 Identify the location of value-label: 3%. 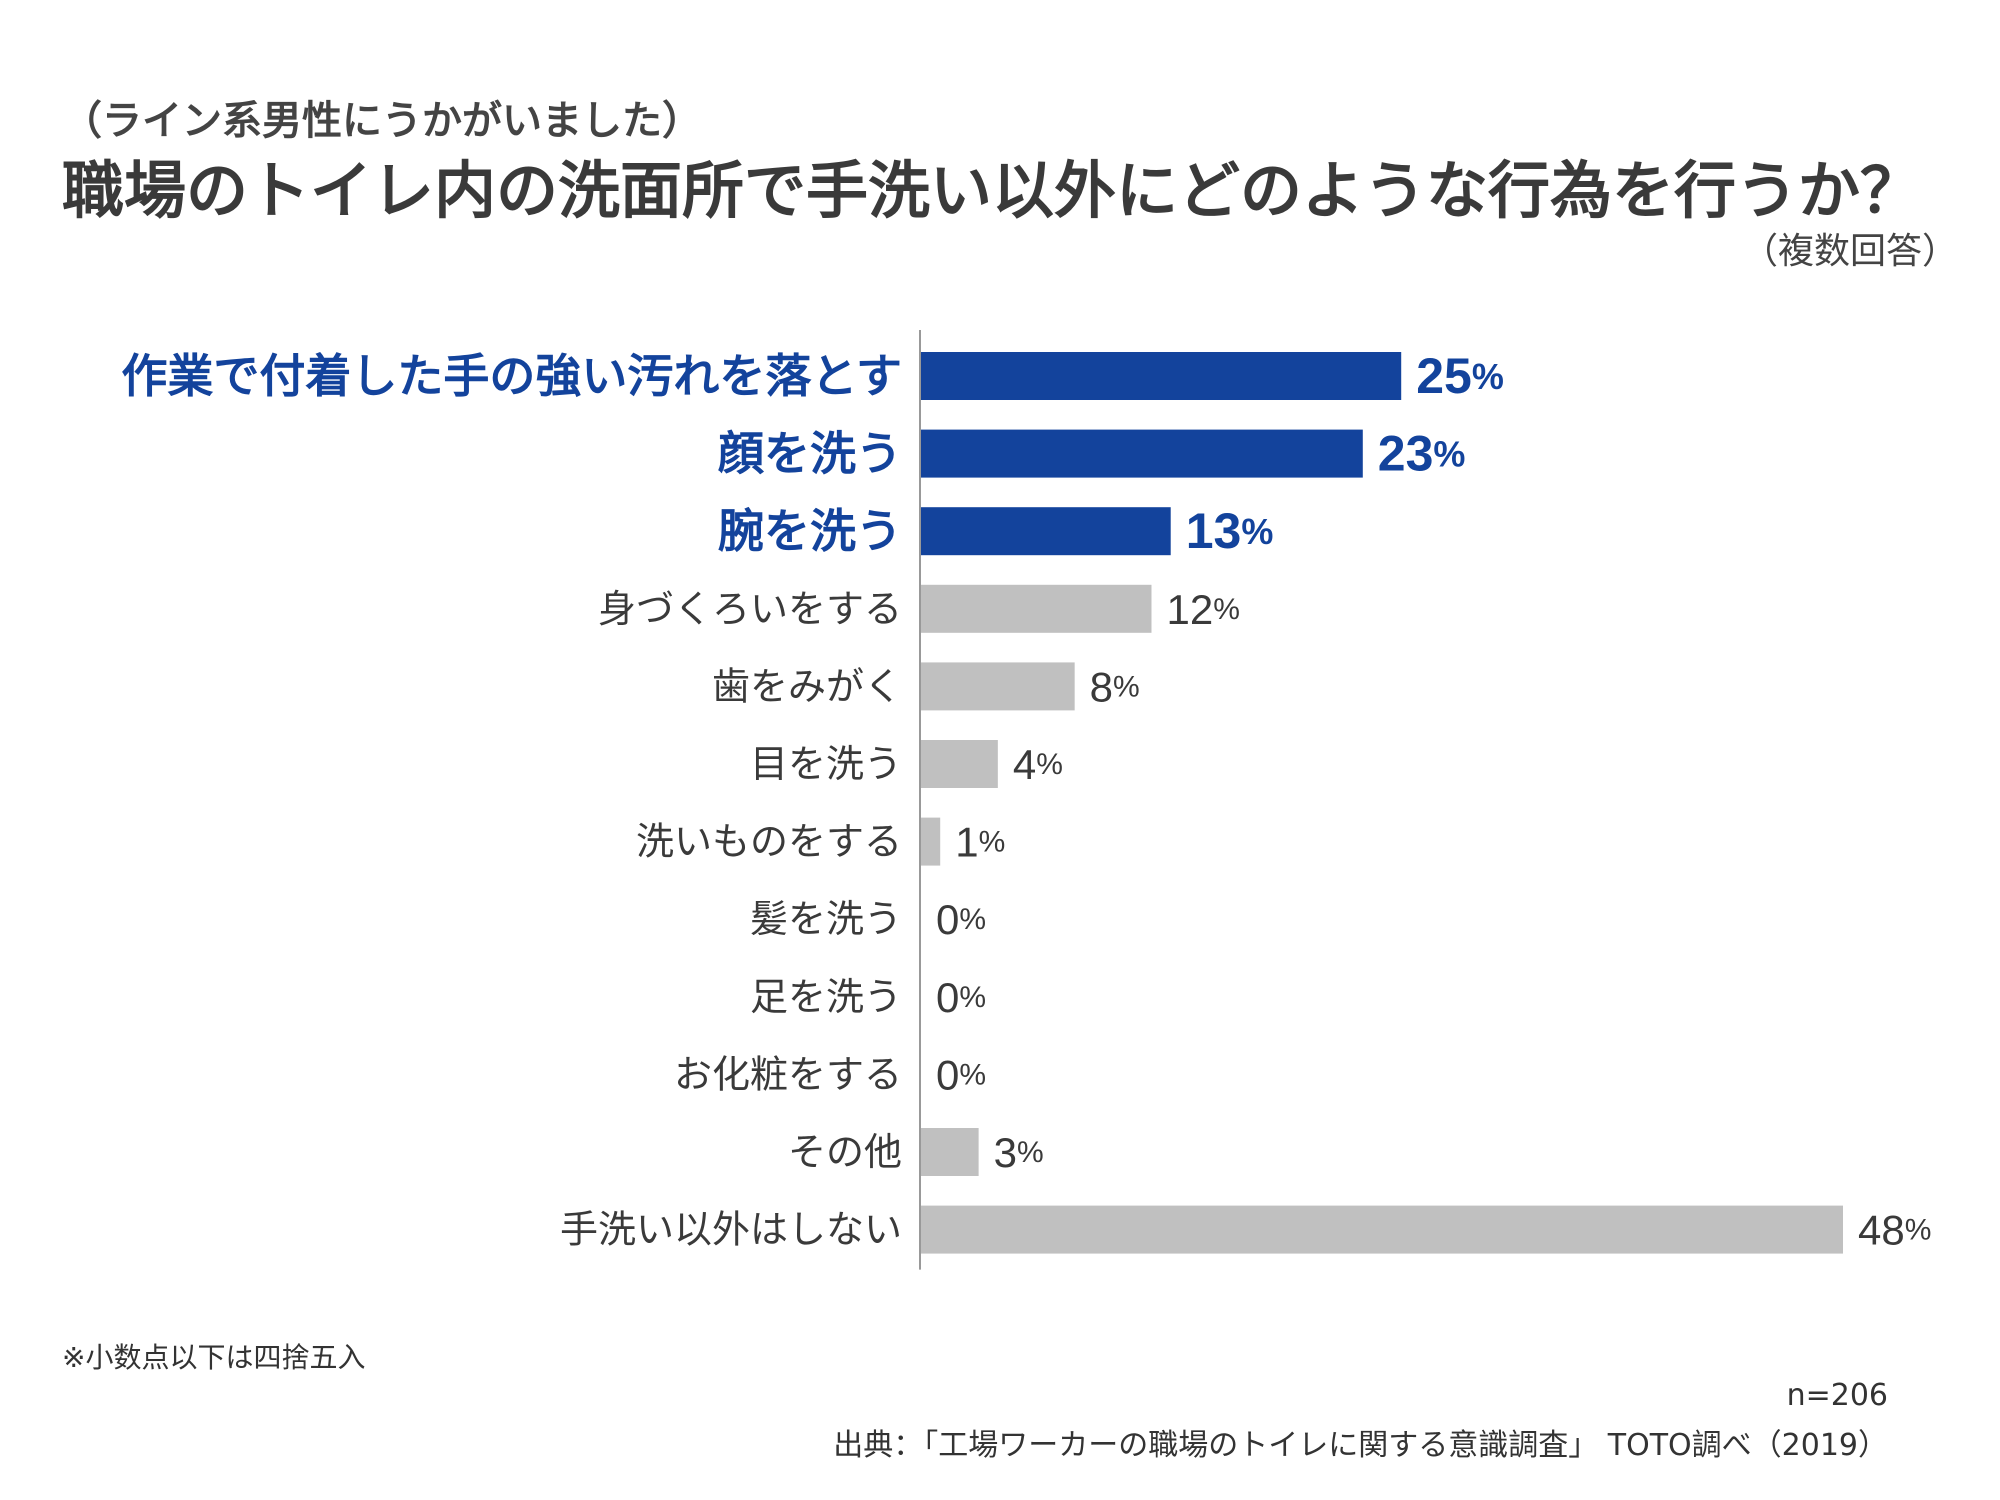
(1019, 1152).